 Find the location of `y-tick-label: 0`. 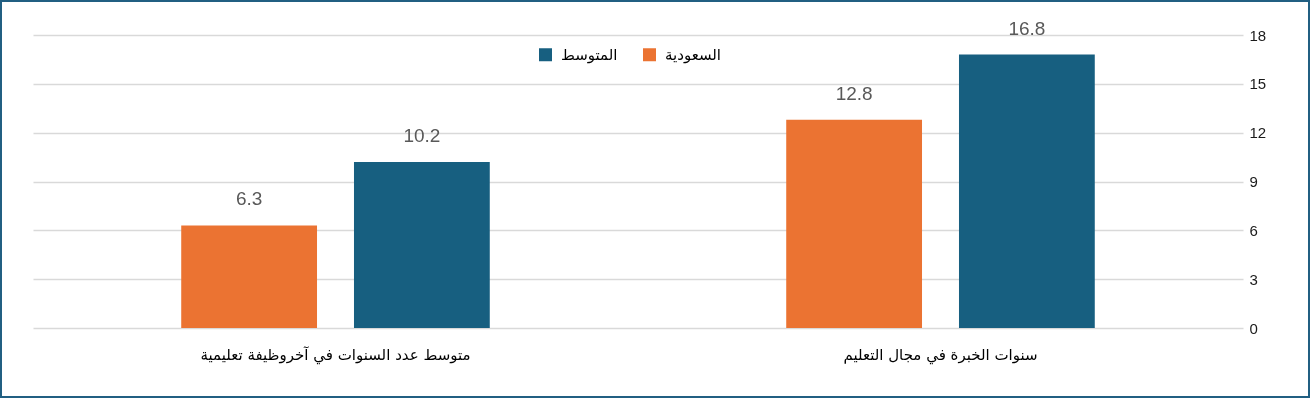

y-tick-label: 0 is located at coordinates (1253, 328).